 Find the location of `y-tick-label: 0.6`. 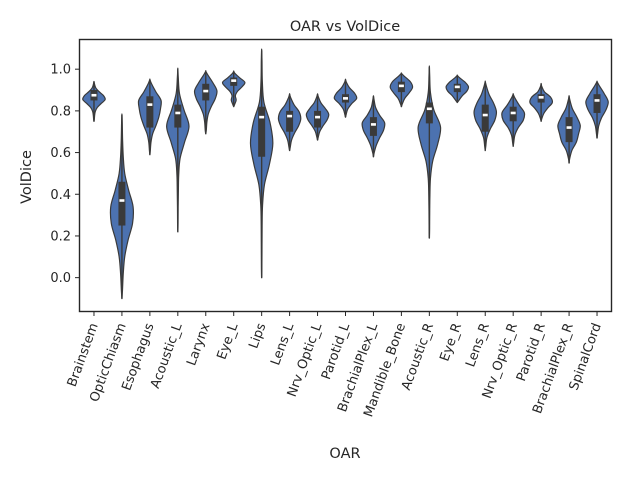

y-tick-label: 0.6 is located at coordinates (60, 153).